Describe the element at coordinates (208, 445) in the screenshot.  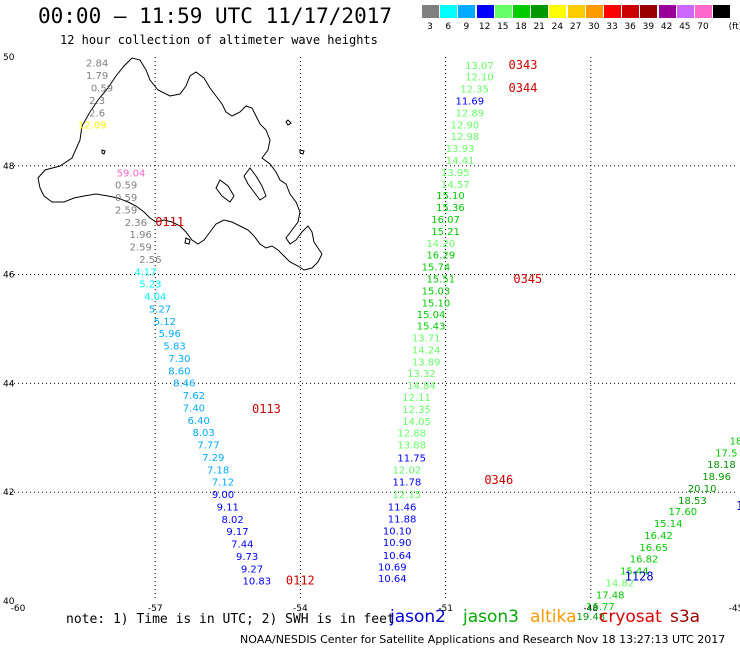
I see `wave-height-label: 7.77` at that location.